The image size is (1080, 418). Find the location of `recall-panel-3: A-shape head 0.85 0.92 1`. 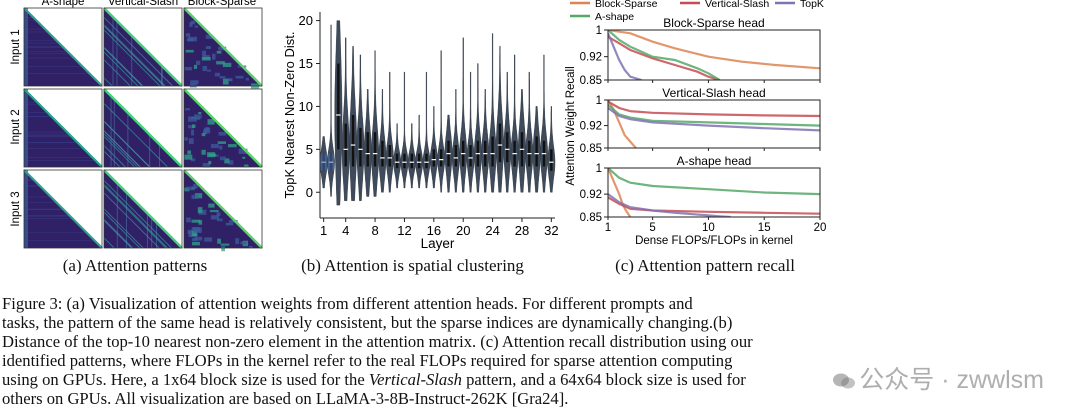

recall-panel-3: A-shape head 0.85 0.92 1 is located at coordinates (700, 189).